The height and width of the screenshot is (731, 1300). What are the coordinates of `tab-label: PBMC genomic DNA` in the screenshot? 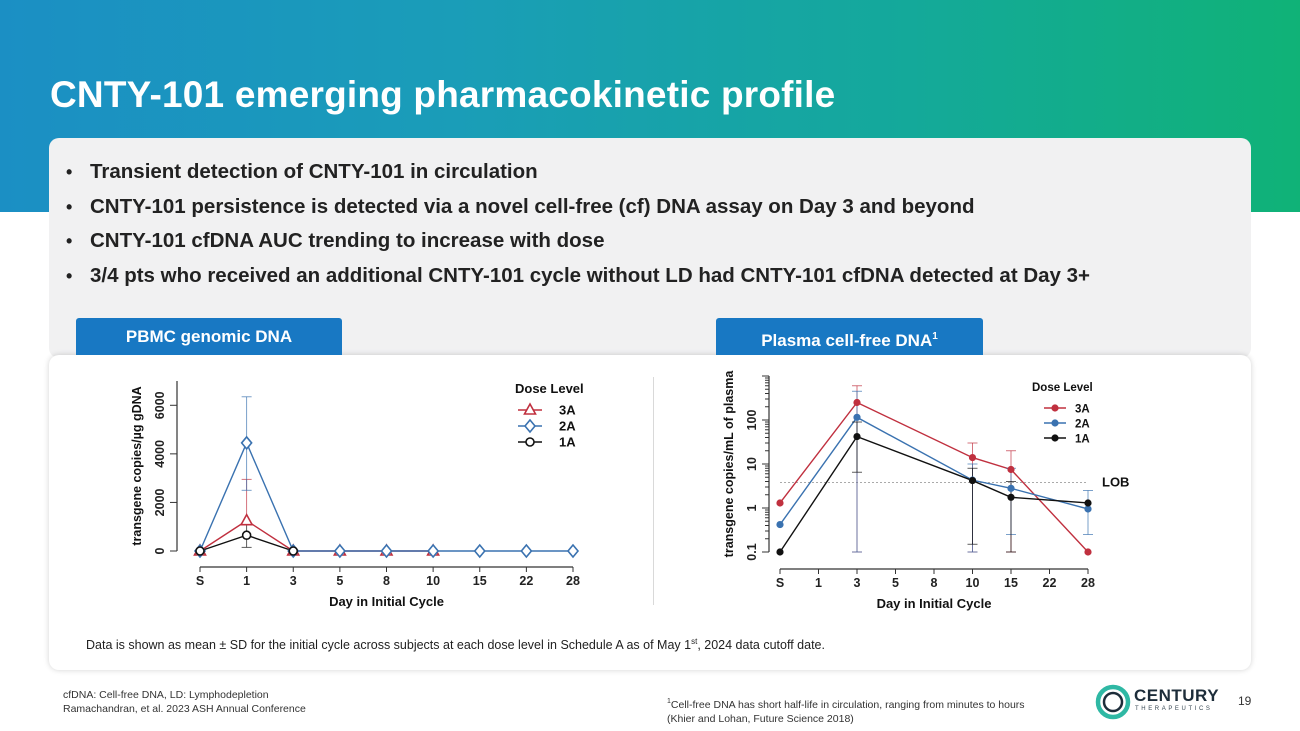 It's located at (209, 336).